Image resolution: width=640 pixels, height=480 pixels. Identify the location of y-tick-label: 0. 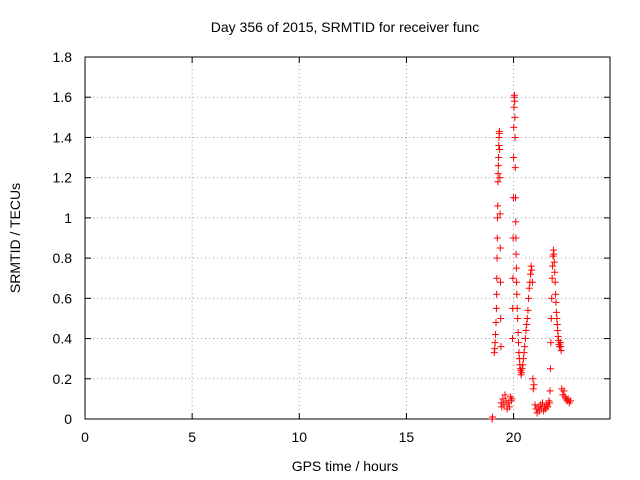
(68, 419).